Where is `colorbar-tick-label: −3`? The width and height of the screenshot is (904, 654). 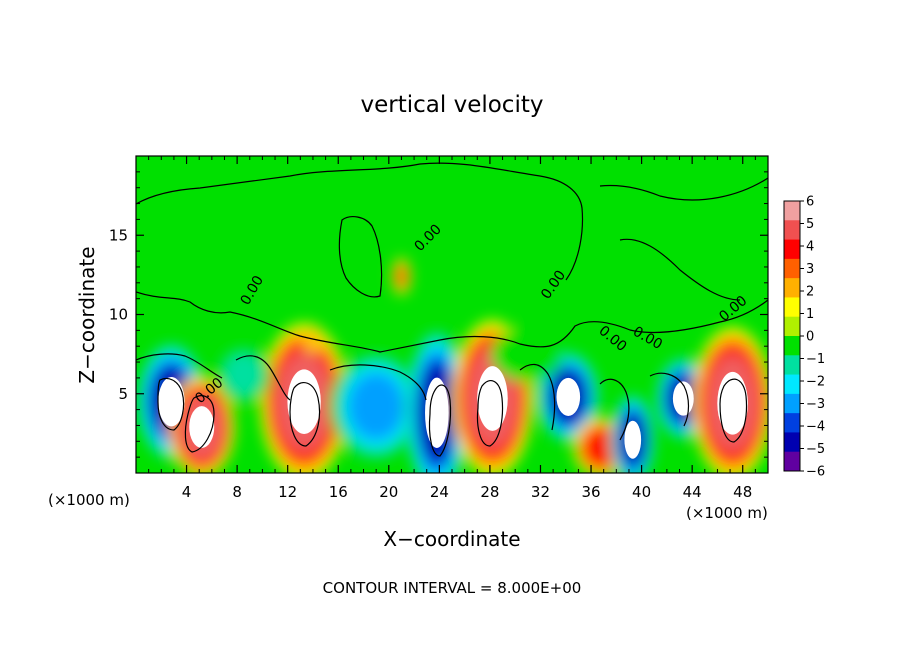
colorbar-tick-label: −3 is located at coordinates (815, 404).